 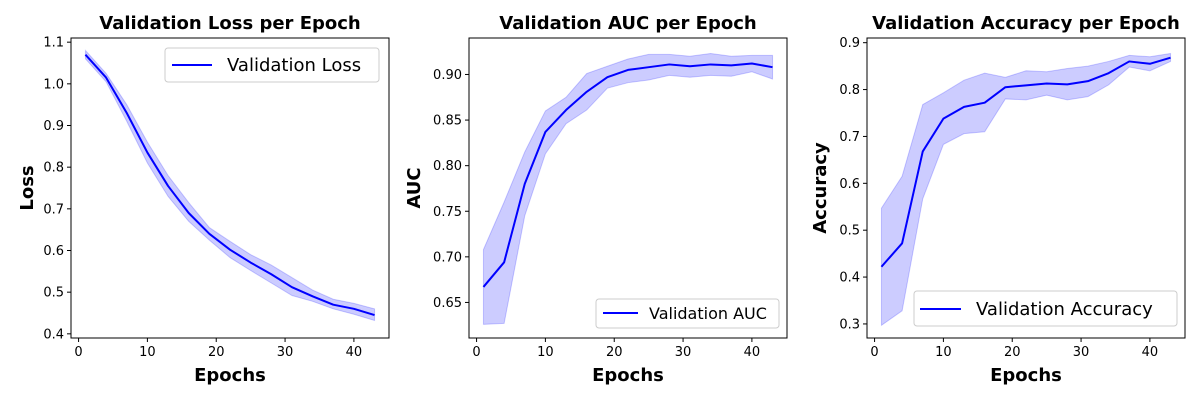 What do you see at coordinates (27, 187) in the screenshot?
I see `y-axis-label: Loss` at bounding box center [27, 187].